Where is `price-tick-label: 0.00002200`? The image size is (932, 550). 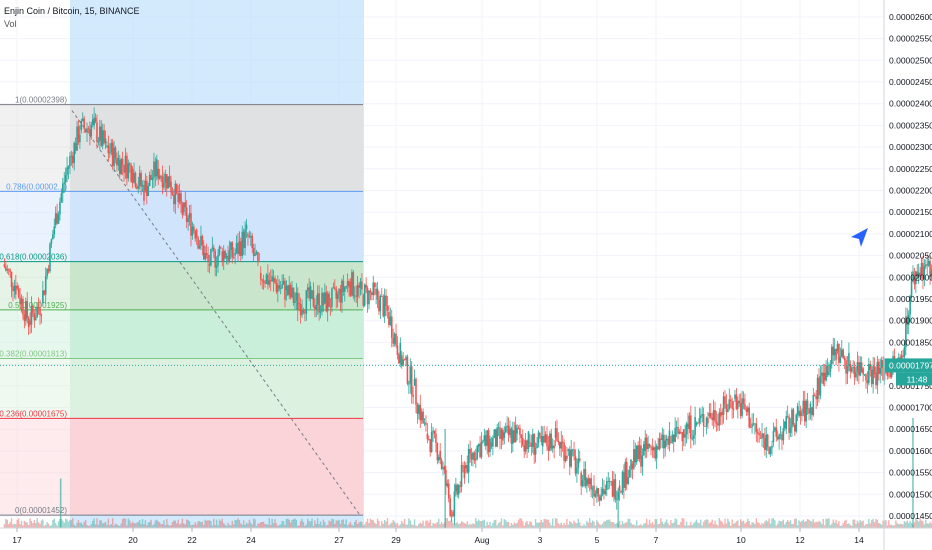
price-tick-label: 0.00002200 is located at coordinates (910, 191).